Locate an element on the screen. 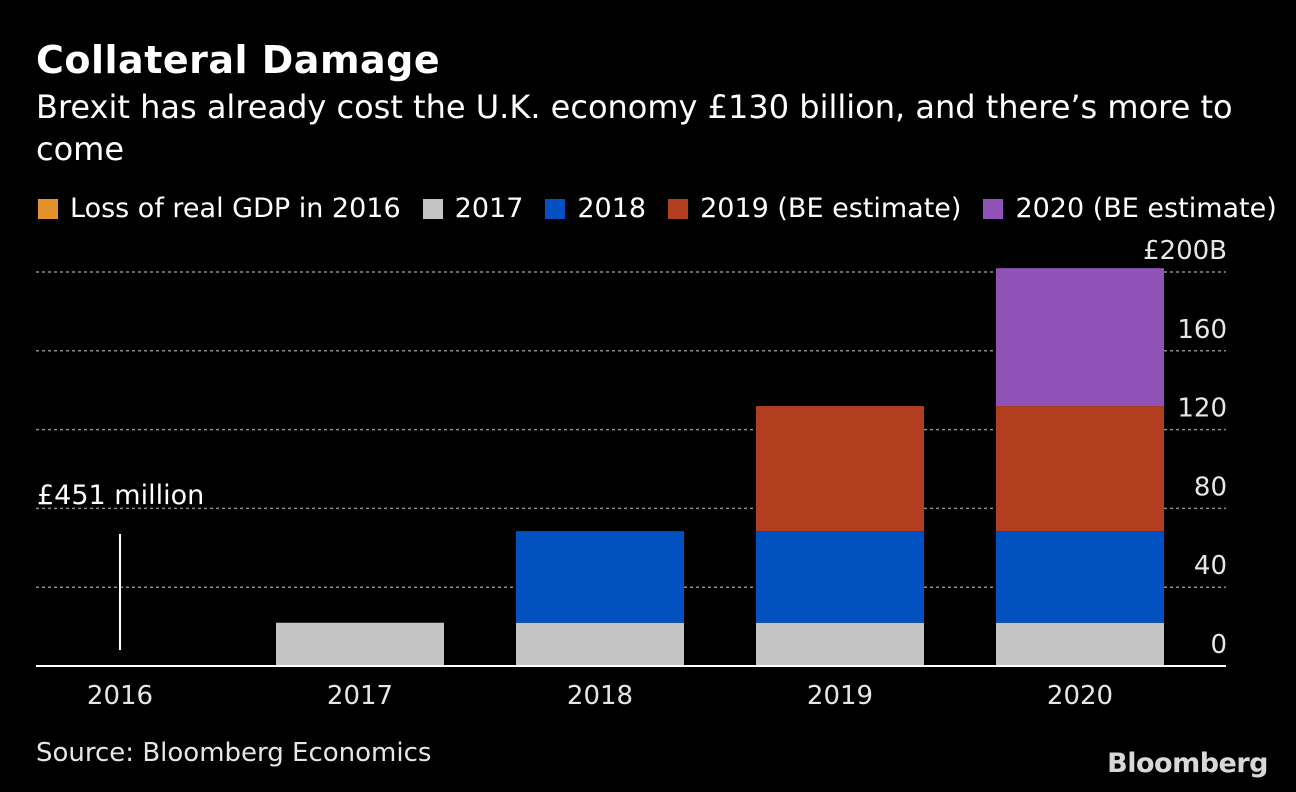 This screenshot has width=1296, height=792. legend-item-2019: 2019 (BE estimate) is located at coordinates (814, 208).